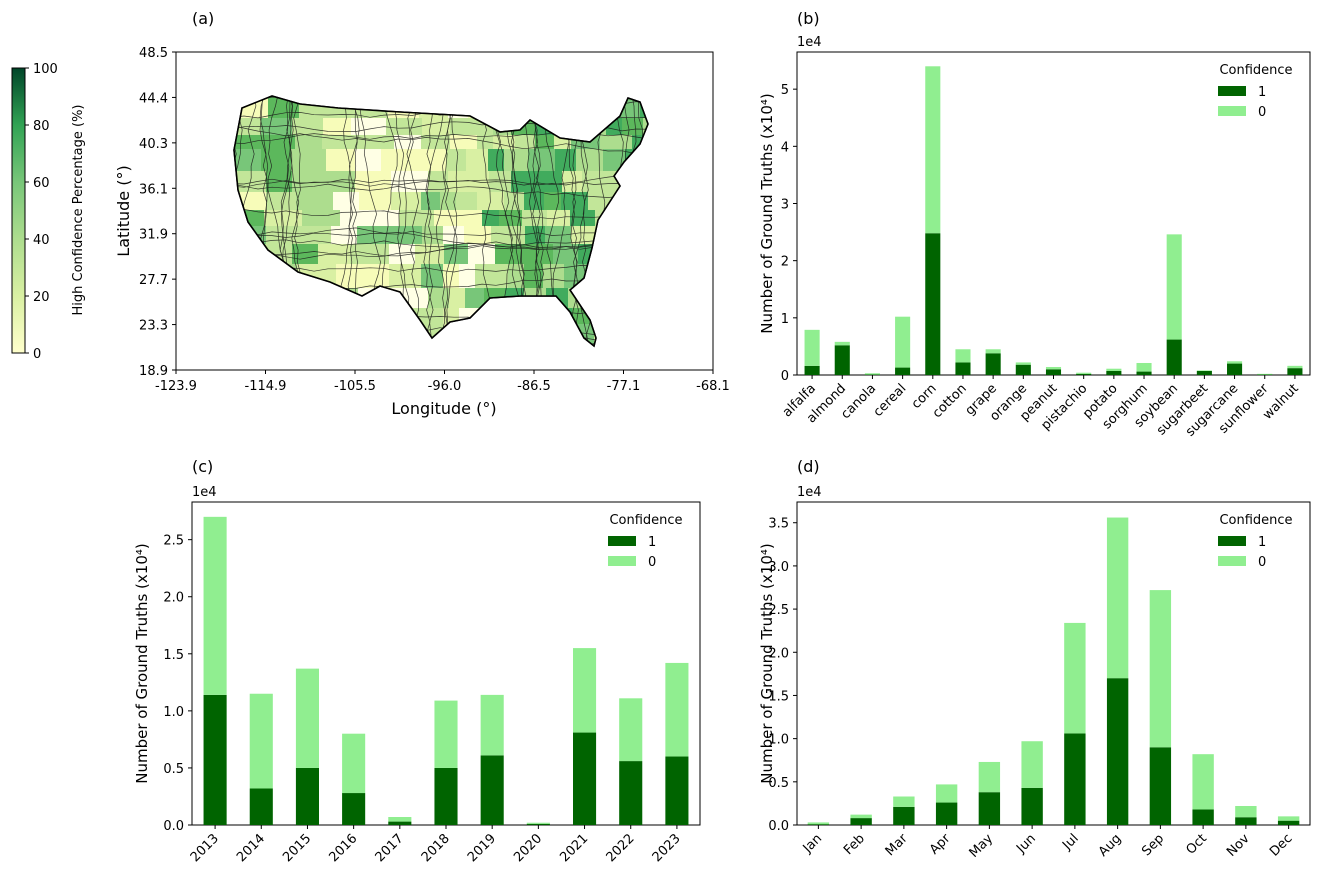  I want to click on map-x-tick-label: -86.5, so click(534, 386).